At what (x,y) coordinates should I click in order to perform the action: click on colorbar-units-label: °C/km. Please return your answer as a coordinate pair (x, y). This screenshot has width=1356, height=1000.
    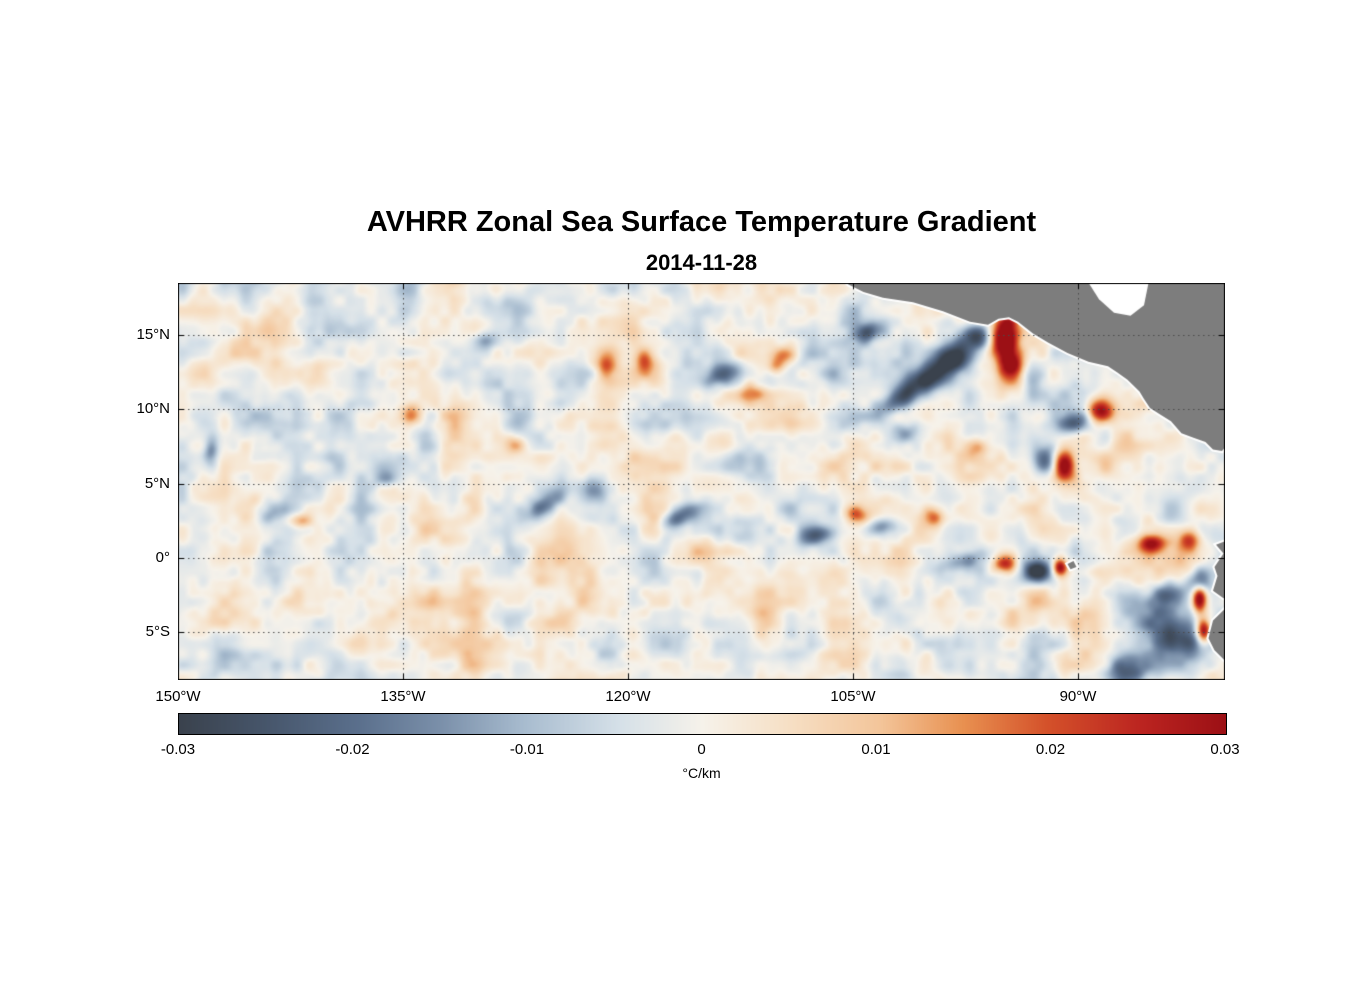
    Looking at the image, I should click on (701, 773).